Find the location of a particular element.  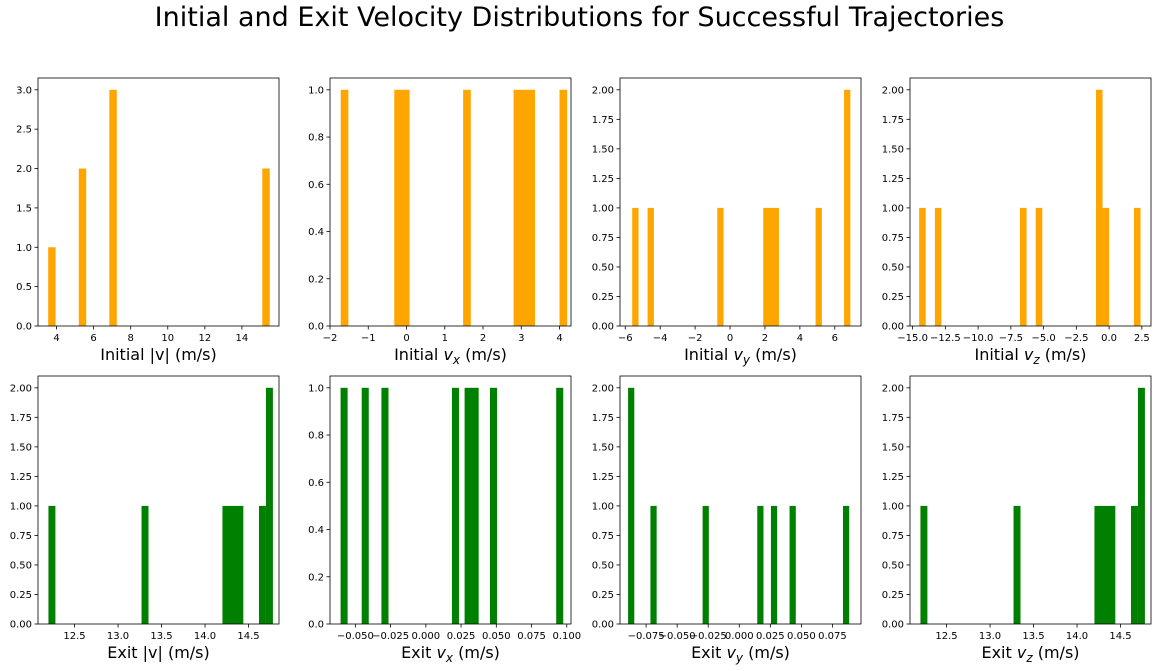

y-tick-label: 0.6 is located at coordinates (316, 483).